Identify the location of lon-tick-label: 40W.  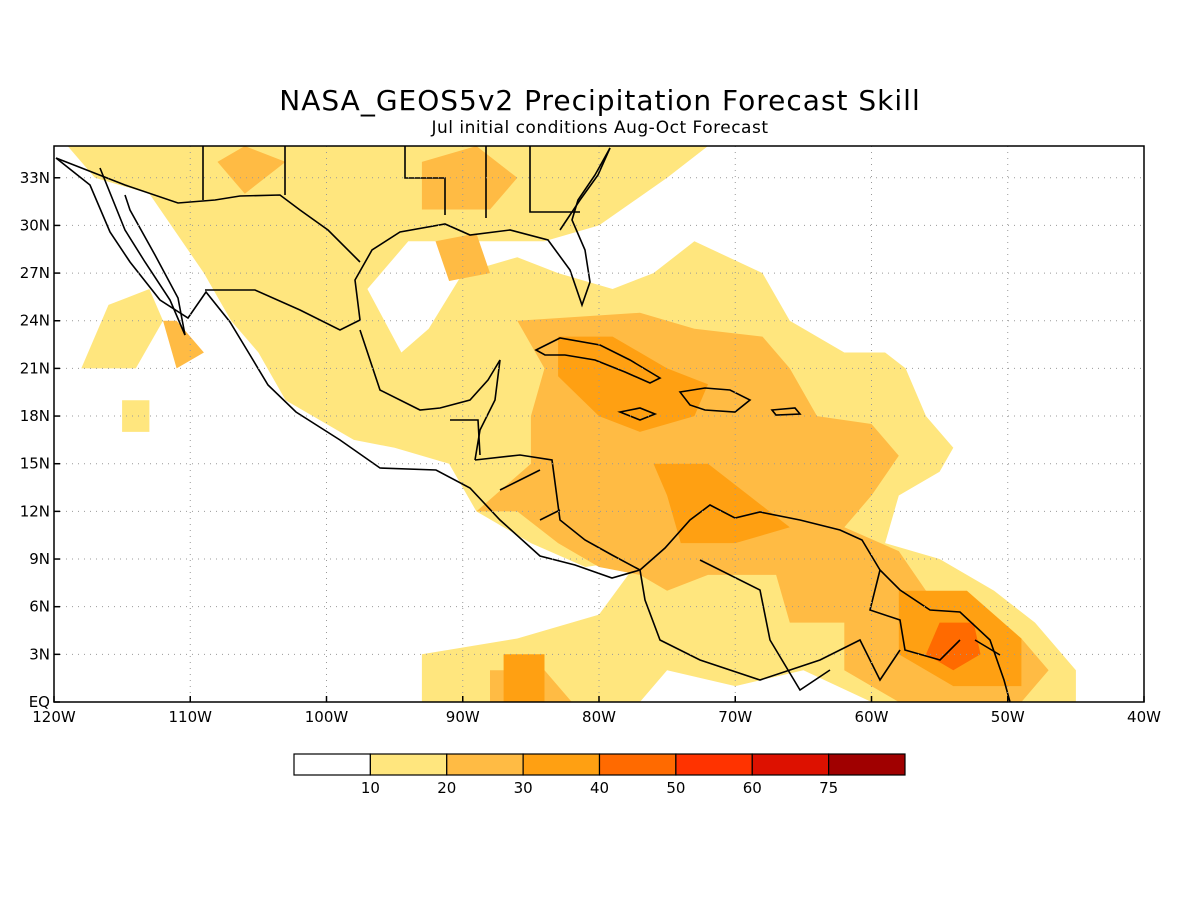
(1144, 717).